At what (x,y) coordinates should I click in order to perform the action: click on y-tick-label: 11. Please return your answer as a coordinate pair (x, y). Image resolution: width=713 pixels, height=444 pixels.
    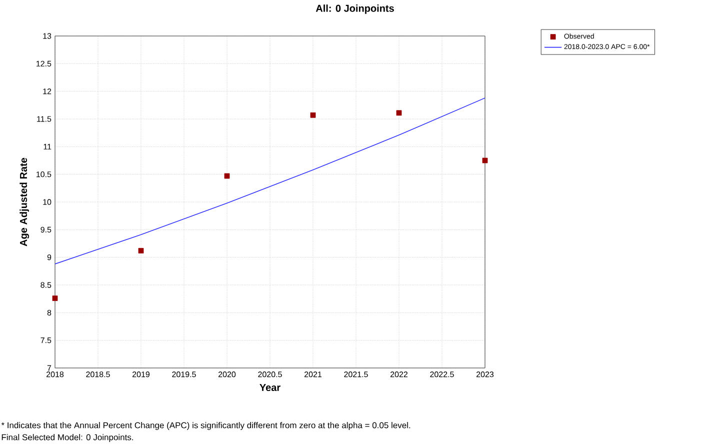
    Looking at the image, I should click on (48, 147).